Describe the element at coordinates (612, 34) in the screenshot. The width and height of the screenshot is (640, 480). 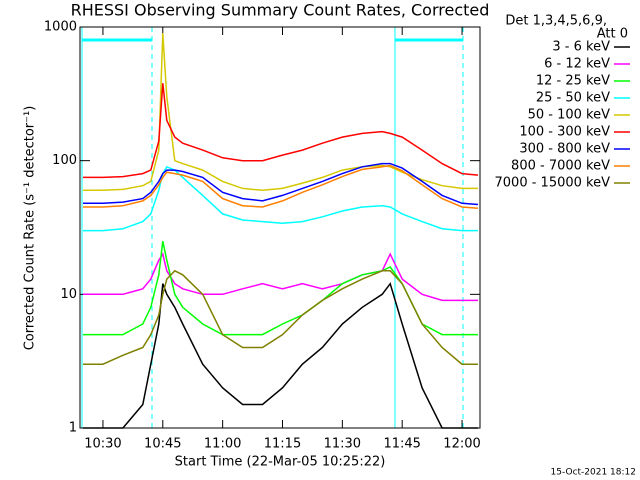
I see `legend-header: Att 0` at that location.